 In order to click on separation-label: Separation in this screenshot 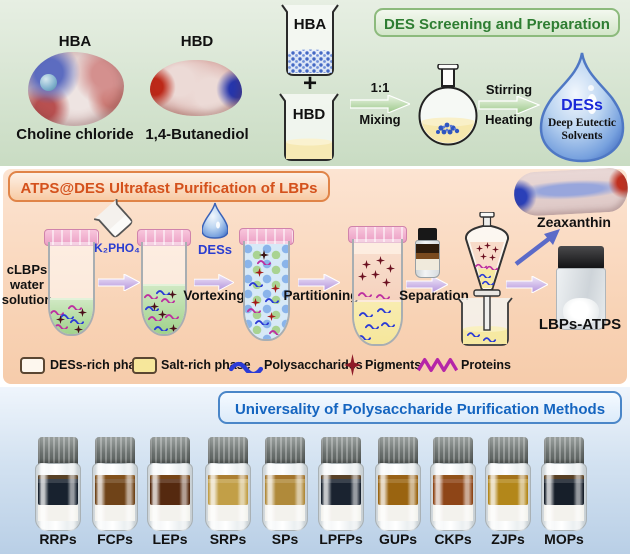, I will do `click(434, 295)`.